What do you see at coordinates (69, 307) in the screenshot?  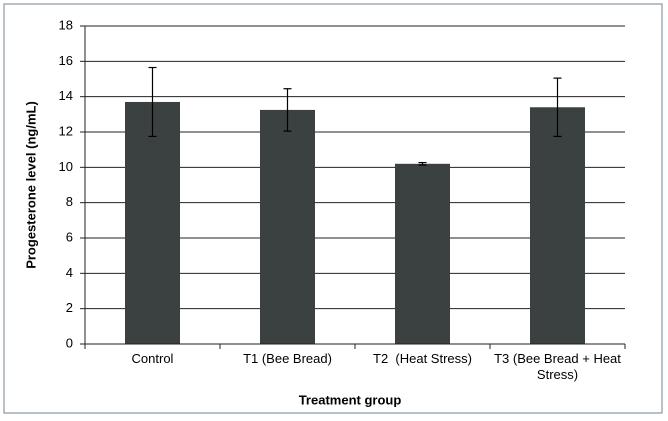 I see `y-tick-label: 2` at bounding box center [69, 307].